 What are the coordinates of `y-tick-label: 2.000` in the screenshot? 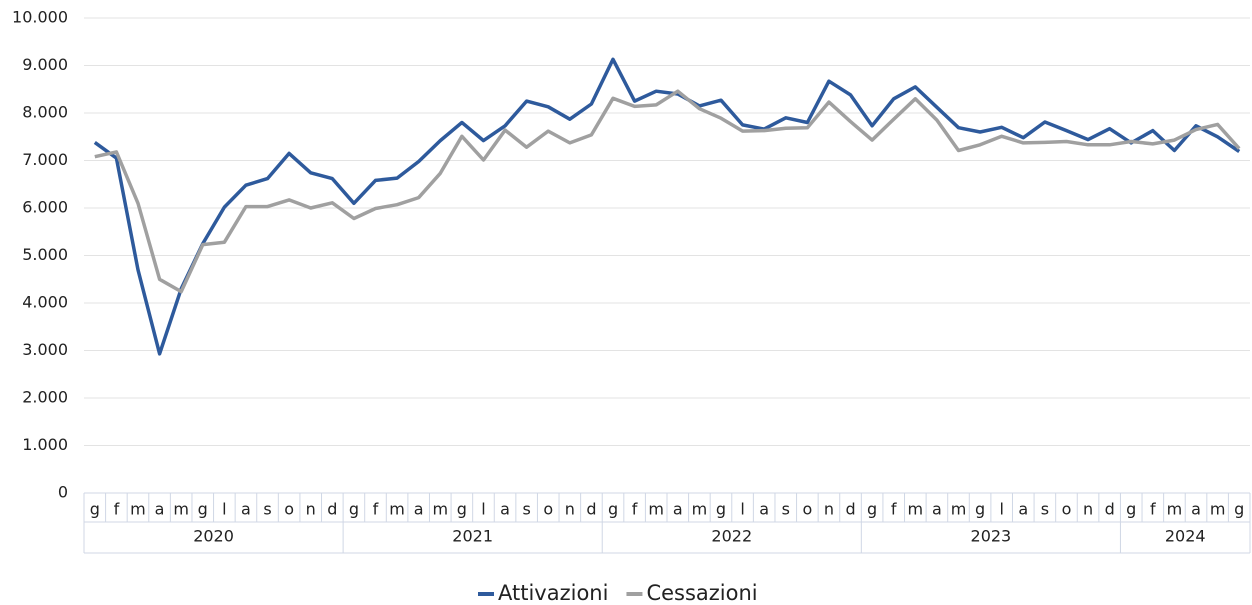 It's located at (45, 397).